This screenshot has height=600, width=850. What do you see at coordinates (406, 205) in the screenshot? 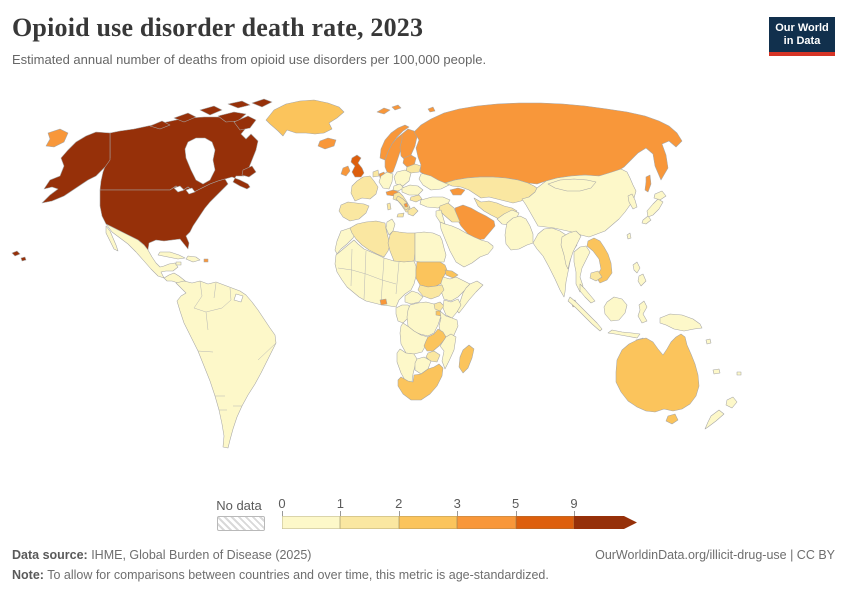
I see `region-albania` at bounding box center [406, 205].